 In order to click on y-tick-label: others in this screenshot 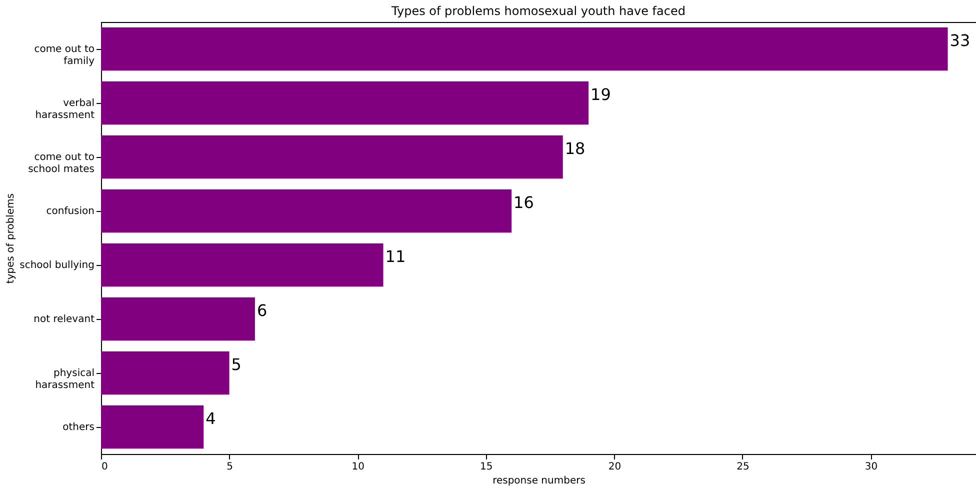, I will do `click(78, 427)`.